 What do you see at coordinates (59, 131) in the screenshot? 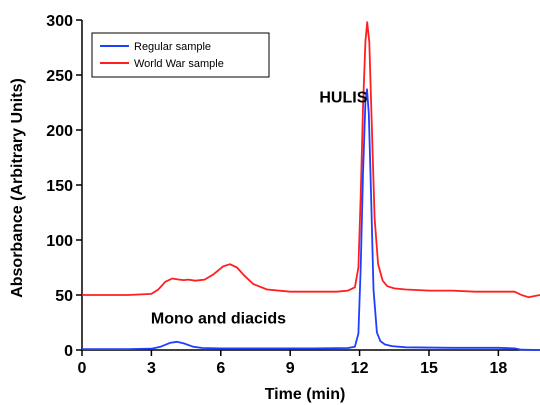
I see `y-tick-label: 200` at bounding box center [59, 131].